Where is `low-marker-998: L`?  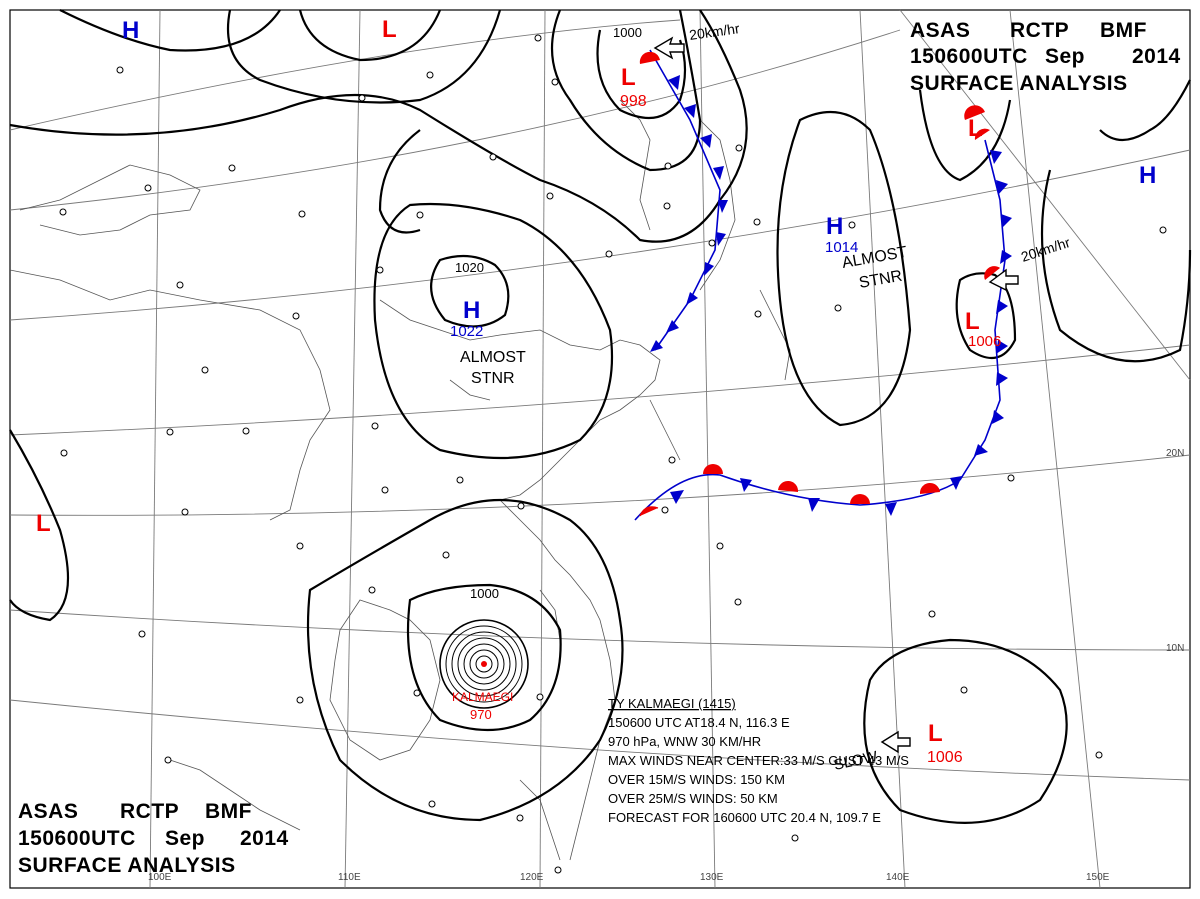
low-marker-998: L is located at coordinates (628, 77).